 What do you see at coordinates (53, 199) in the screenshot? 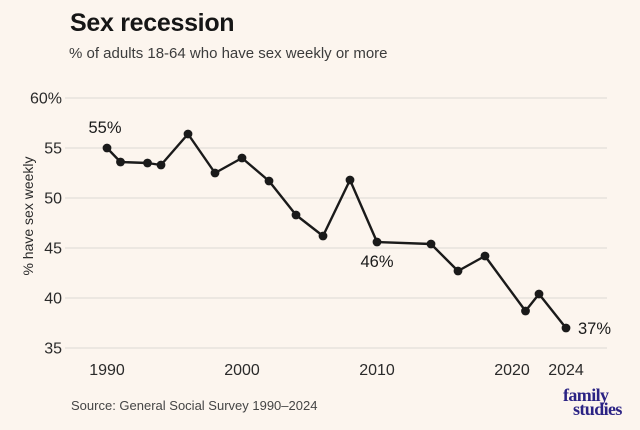
I see `y-tick-label: 50` at bounding box center [53, 199].